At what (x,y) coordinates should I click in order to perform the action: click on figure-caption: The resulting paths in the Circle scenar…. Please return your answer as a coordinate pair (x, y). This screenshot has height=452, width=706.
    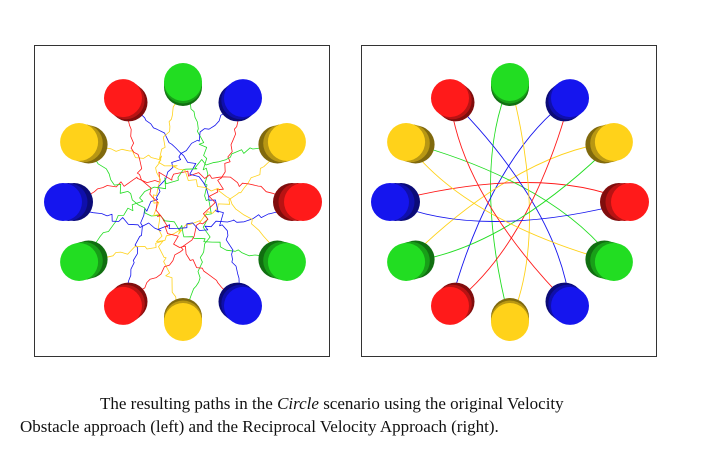
    Looking at the image, I should click on (353, 415).